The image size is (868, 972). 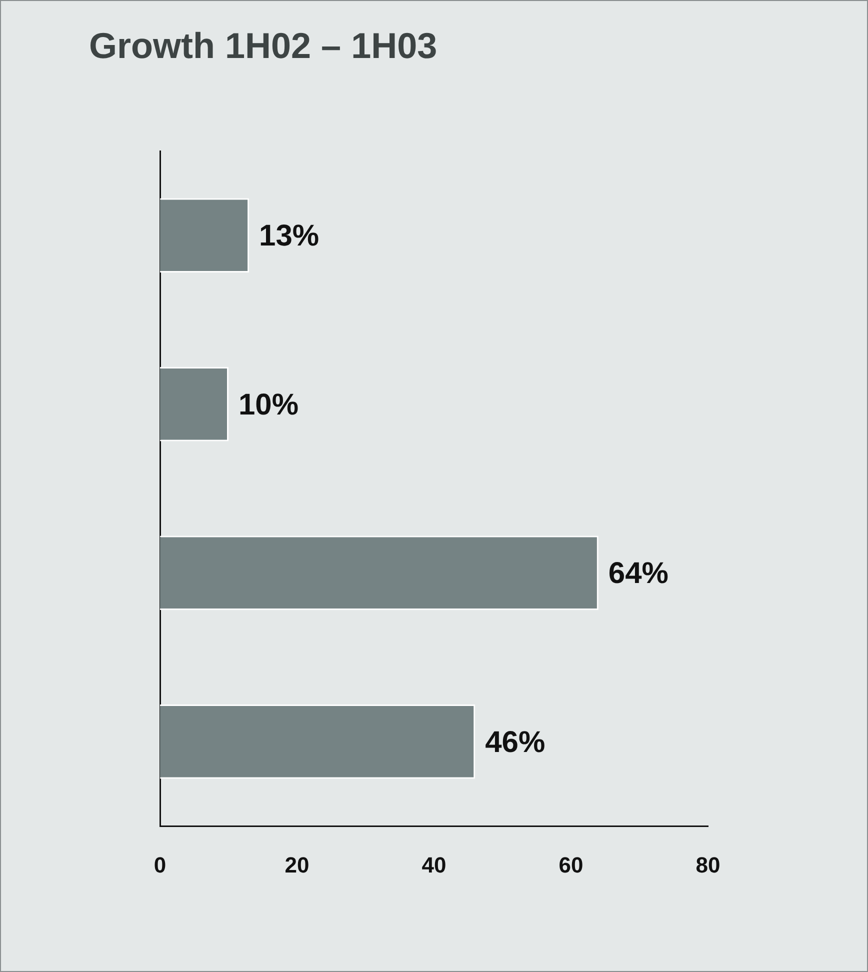 I want to click on x-tick-label: 40, so click(x=434, y=865).